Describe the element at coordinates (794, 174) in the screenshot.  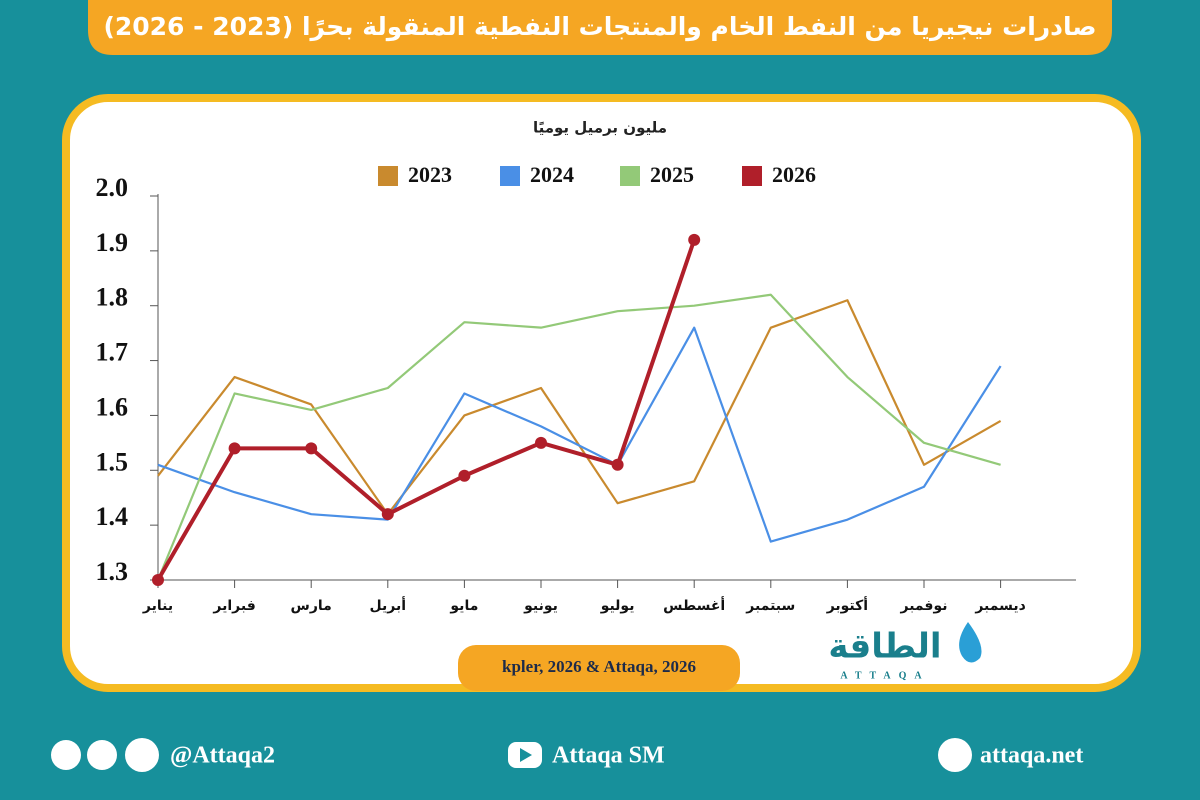
I see `legend-label: 2026` at that location.